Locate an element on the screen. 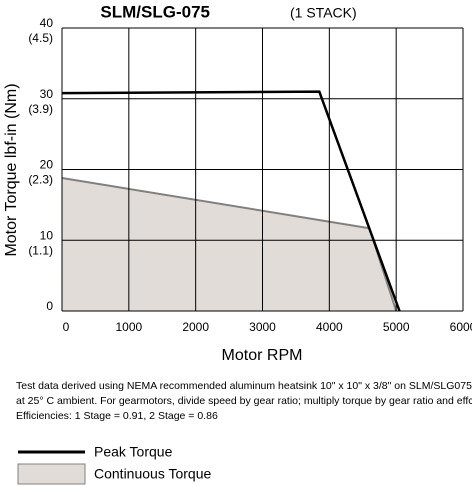 This screenshot has height=487, width=472. x-axis-label: Motor RPM is located at coordinates (262, 355).